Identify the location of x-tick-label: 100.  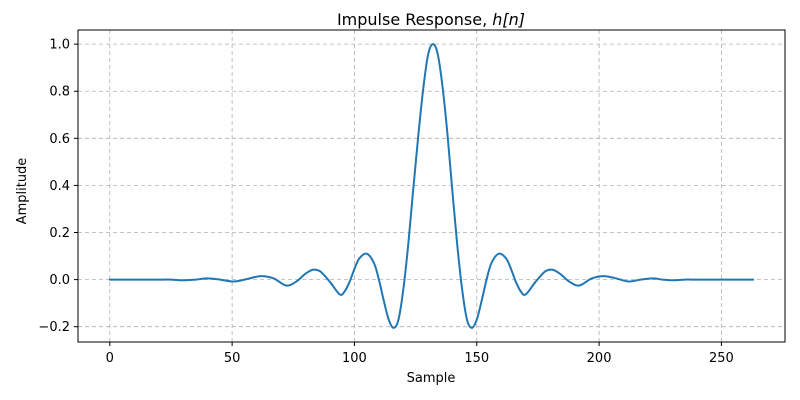
(354, 358).